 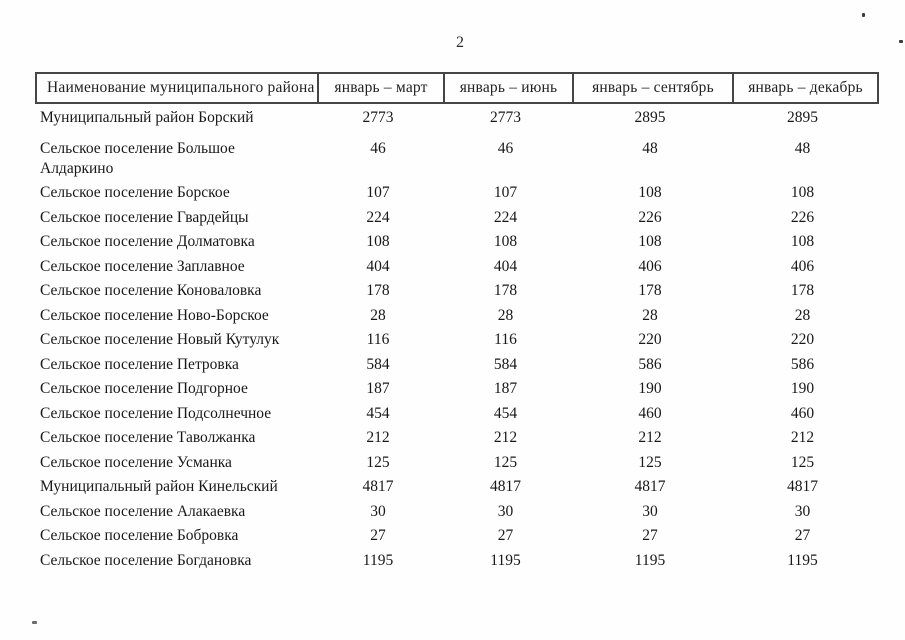 What do you see at coordinates (650, 217) in the screenshot?
I see `row-value-cell: 226` at bounding box center [650, 217].